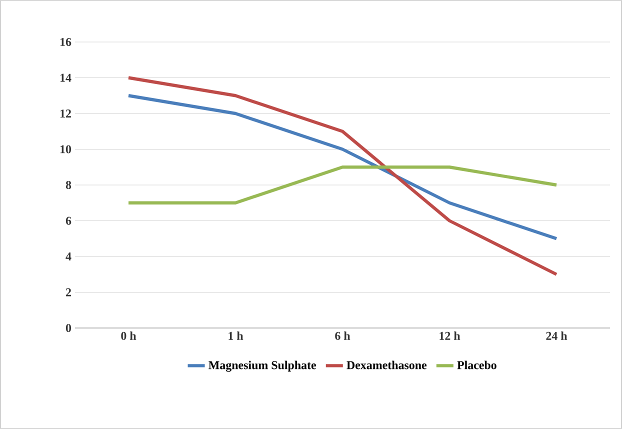 The image size is (622, 429). I want to click on y-tick-label: 12, so click(65, 114).